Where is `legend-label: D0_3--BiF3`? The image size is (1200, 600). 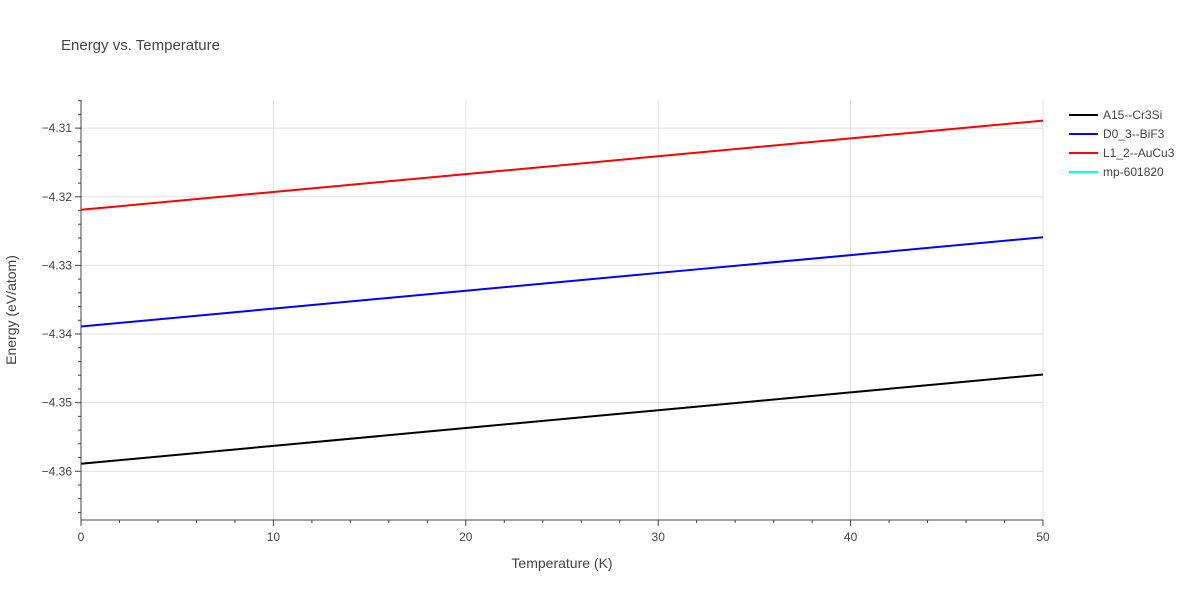 legend-label: D0_3--BiF3 is located at coordinates (1134, 134).